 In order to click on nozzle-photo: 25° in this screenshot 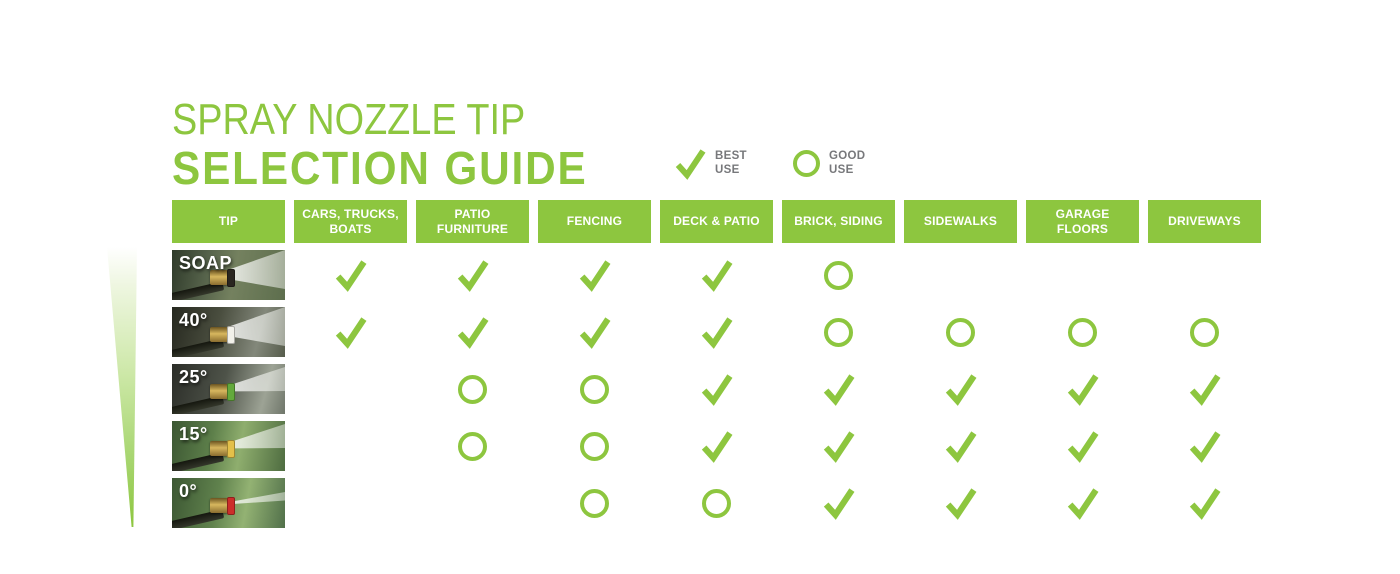, I will do `click(228, 389)`.